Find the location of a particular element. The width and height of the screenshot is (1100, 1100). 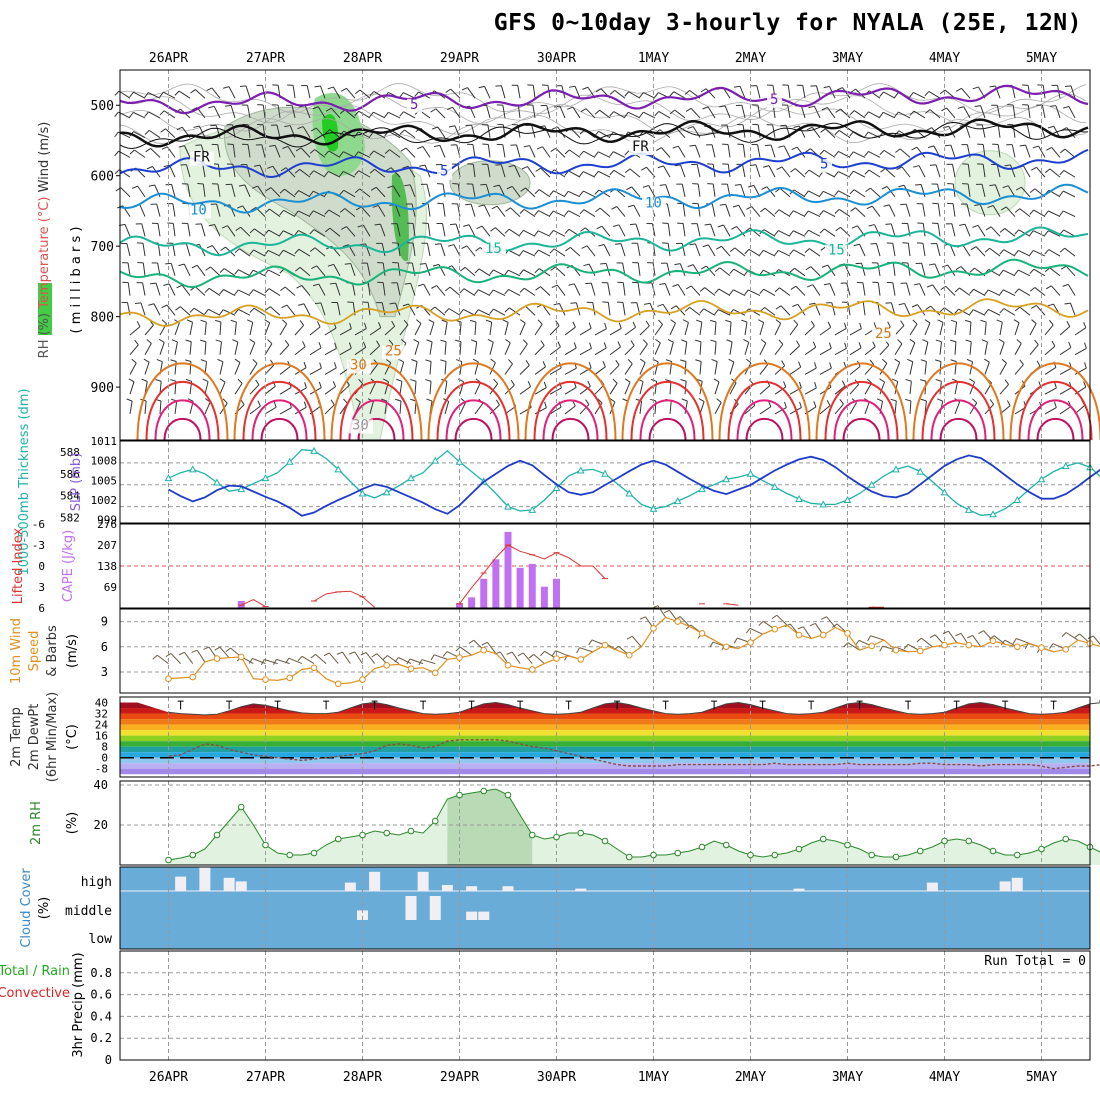

contour-label-bg is located at coordinates (884, 334).